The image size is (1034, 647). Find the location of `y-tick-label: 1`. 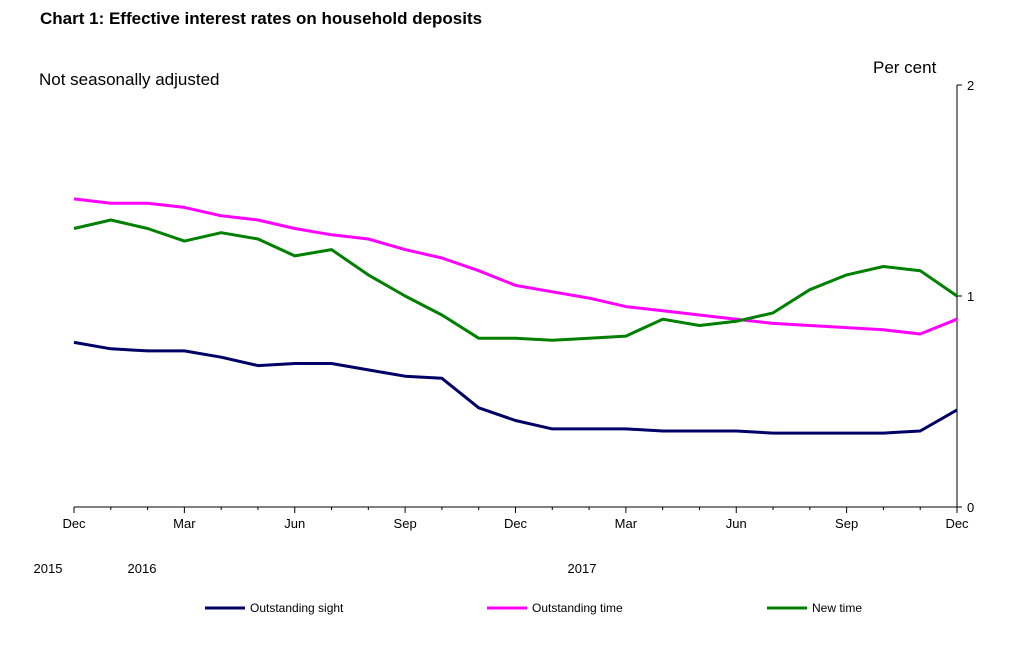

y-tick-label: 1 is located at coordinates (970, 296).